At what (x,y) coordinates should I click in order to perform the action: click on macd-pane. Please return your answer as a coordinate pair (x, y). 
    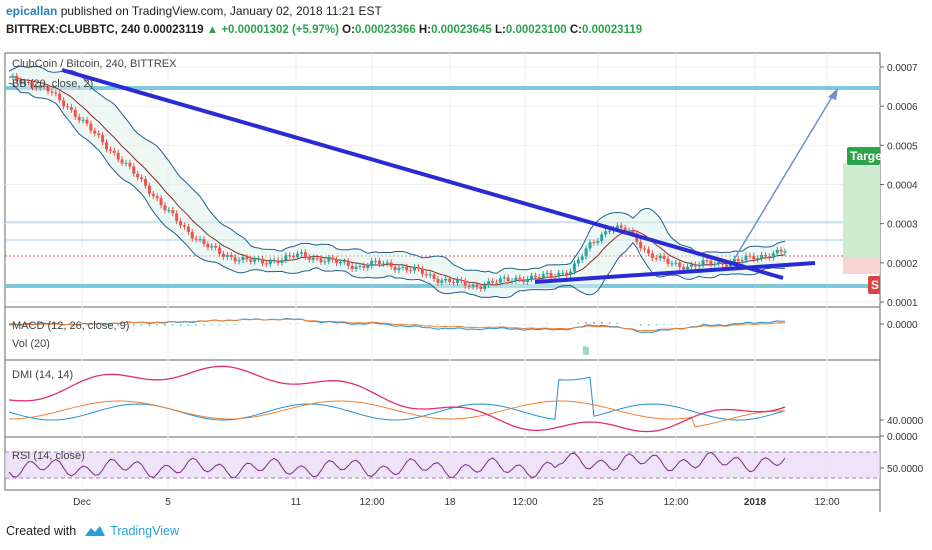
    Looking at the image, I should click on (442, 333).